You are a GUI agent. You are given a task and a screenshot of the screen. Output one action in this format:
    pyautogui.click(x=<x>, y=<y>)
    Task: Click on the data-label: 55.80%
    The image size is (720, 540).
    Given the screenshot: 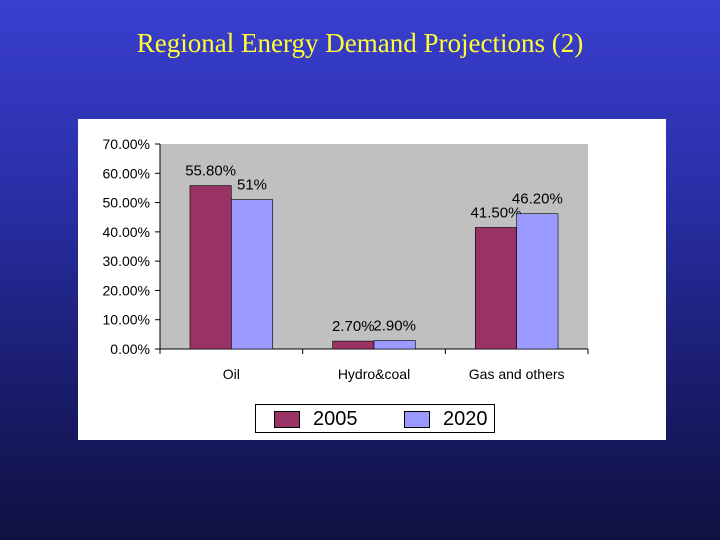 What is the action you would take?
    pyautogui.click(x=210, y=171)
    